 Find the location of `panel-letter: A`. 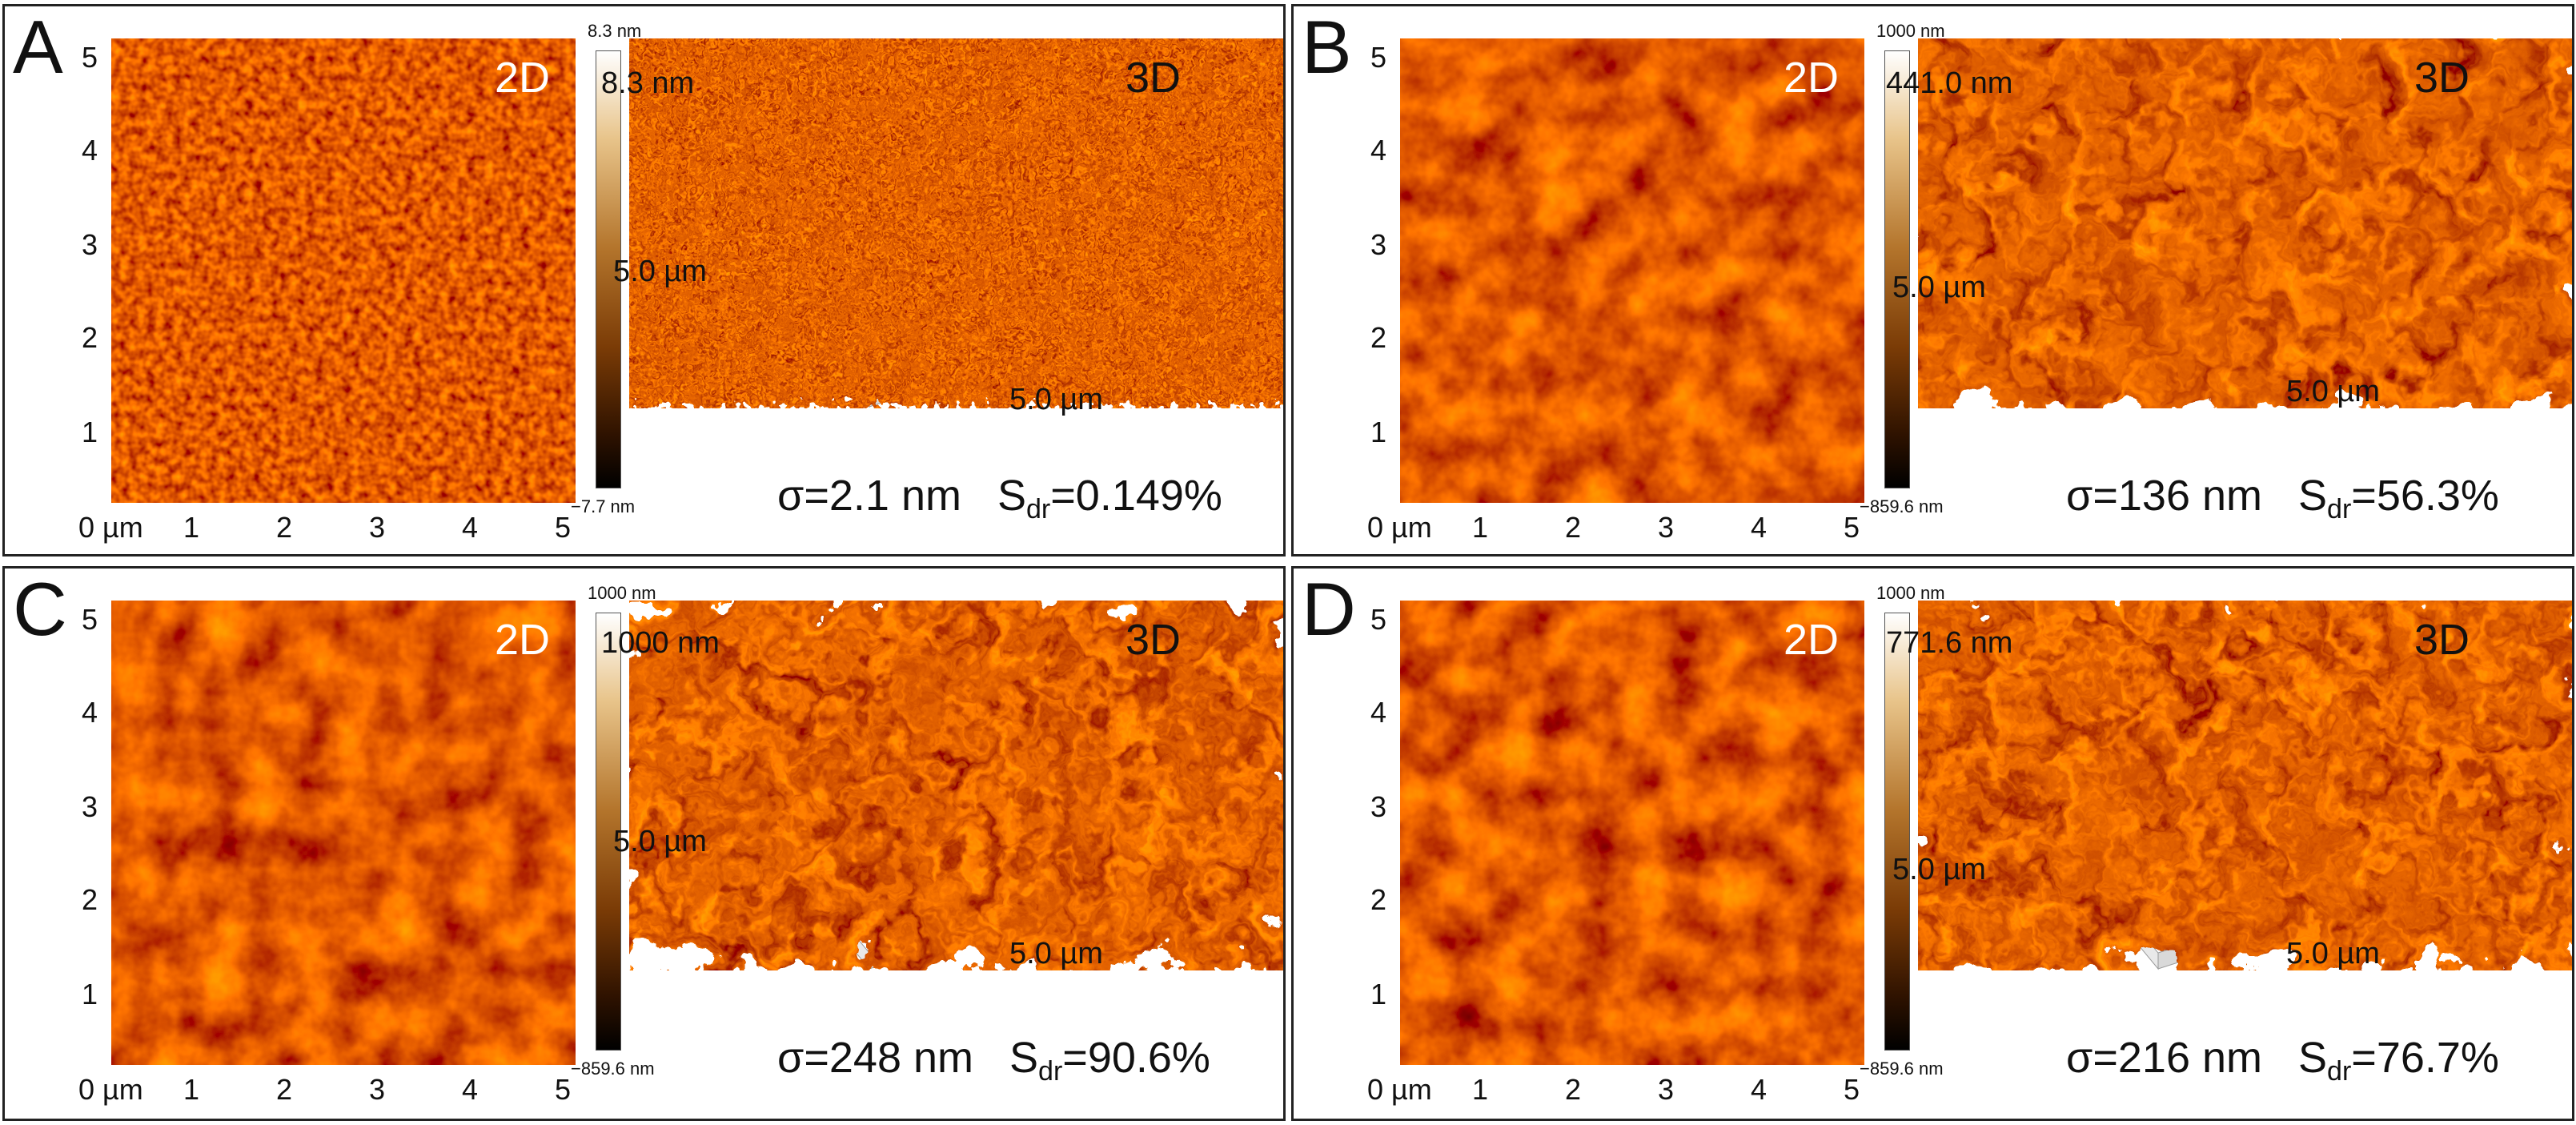

panel-letter: A is located at coordinates (38, 47).